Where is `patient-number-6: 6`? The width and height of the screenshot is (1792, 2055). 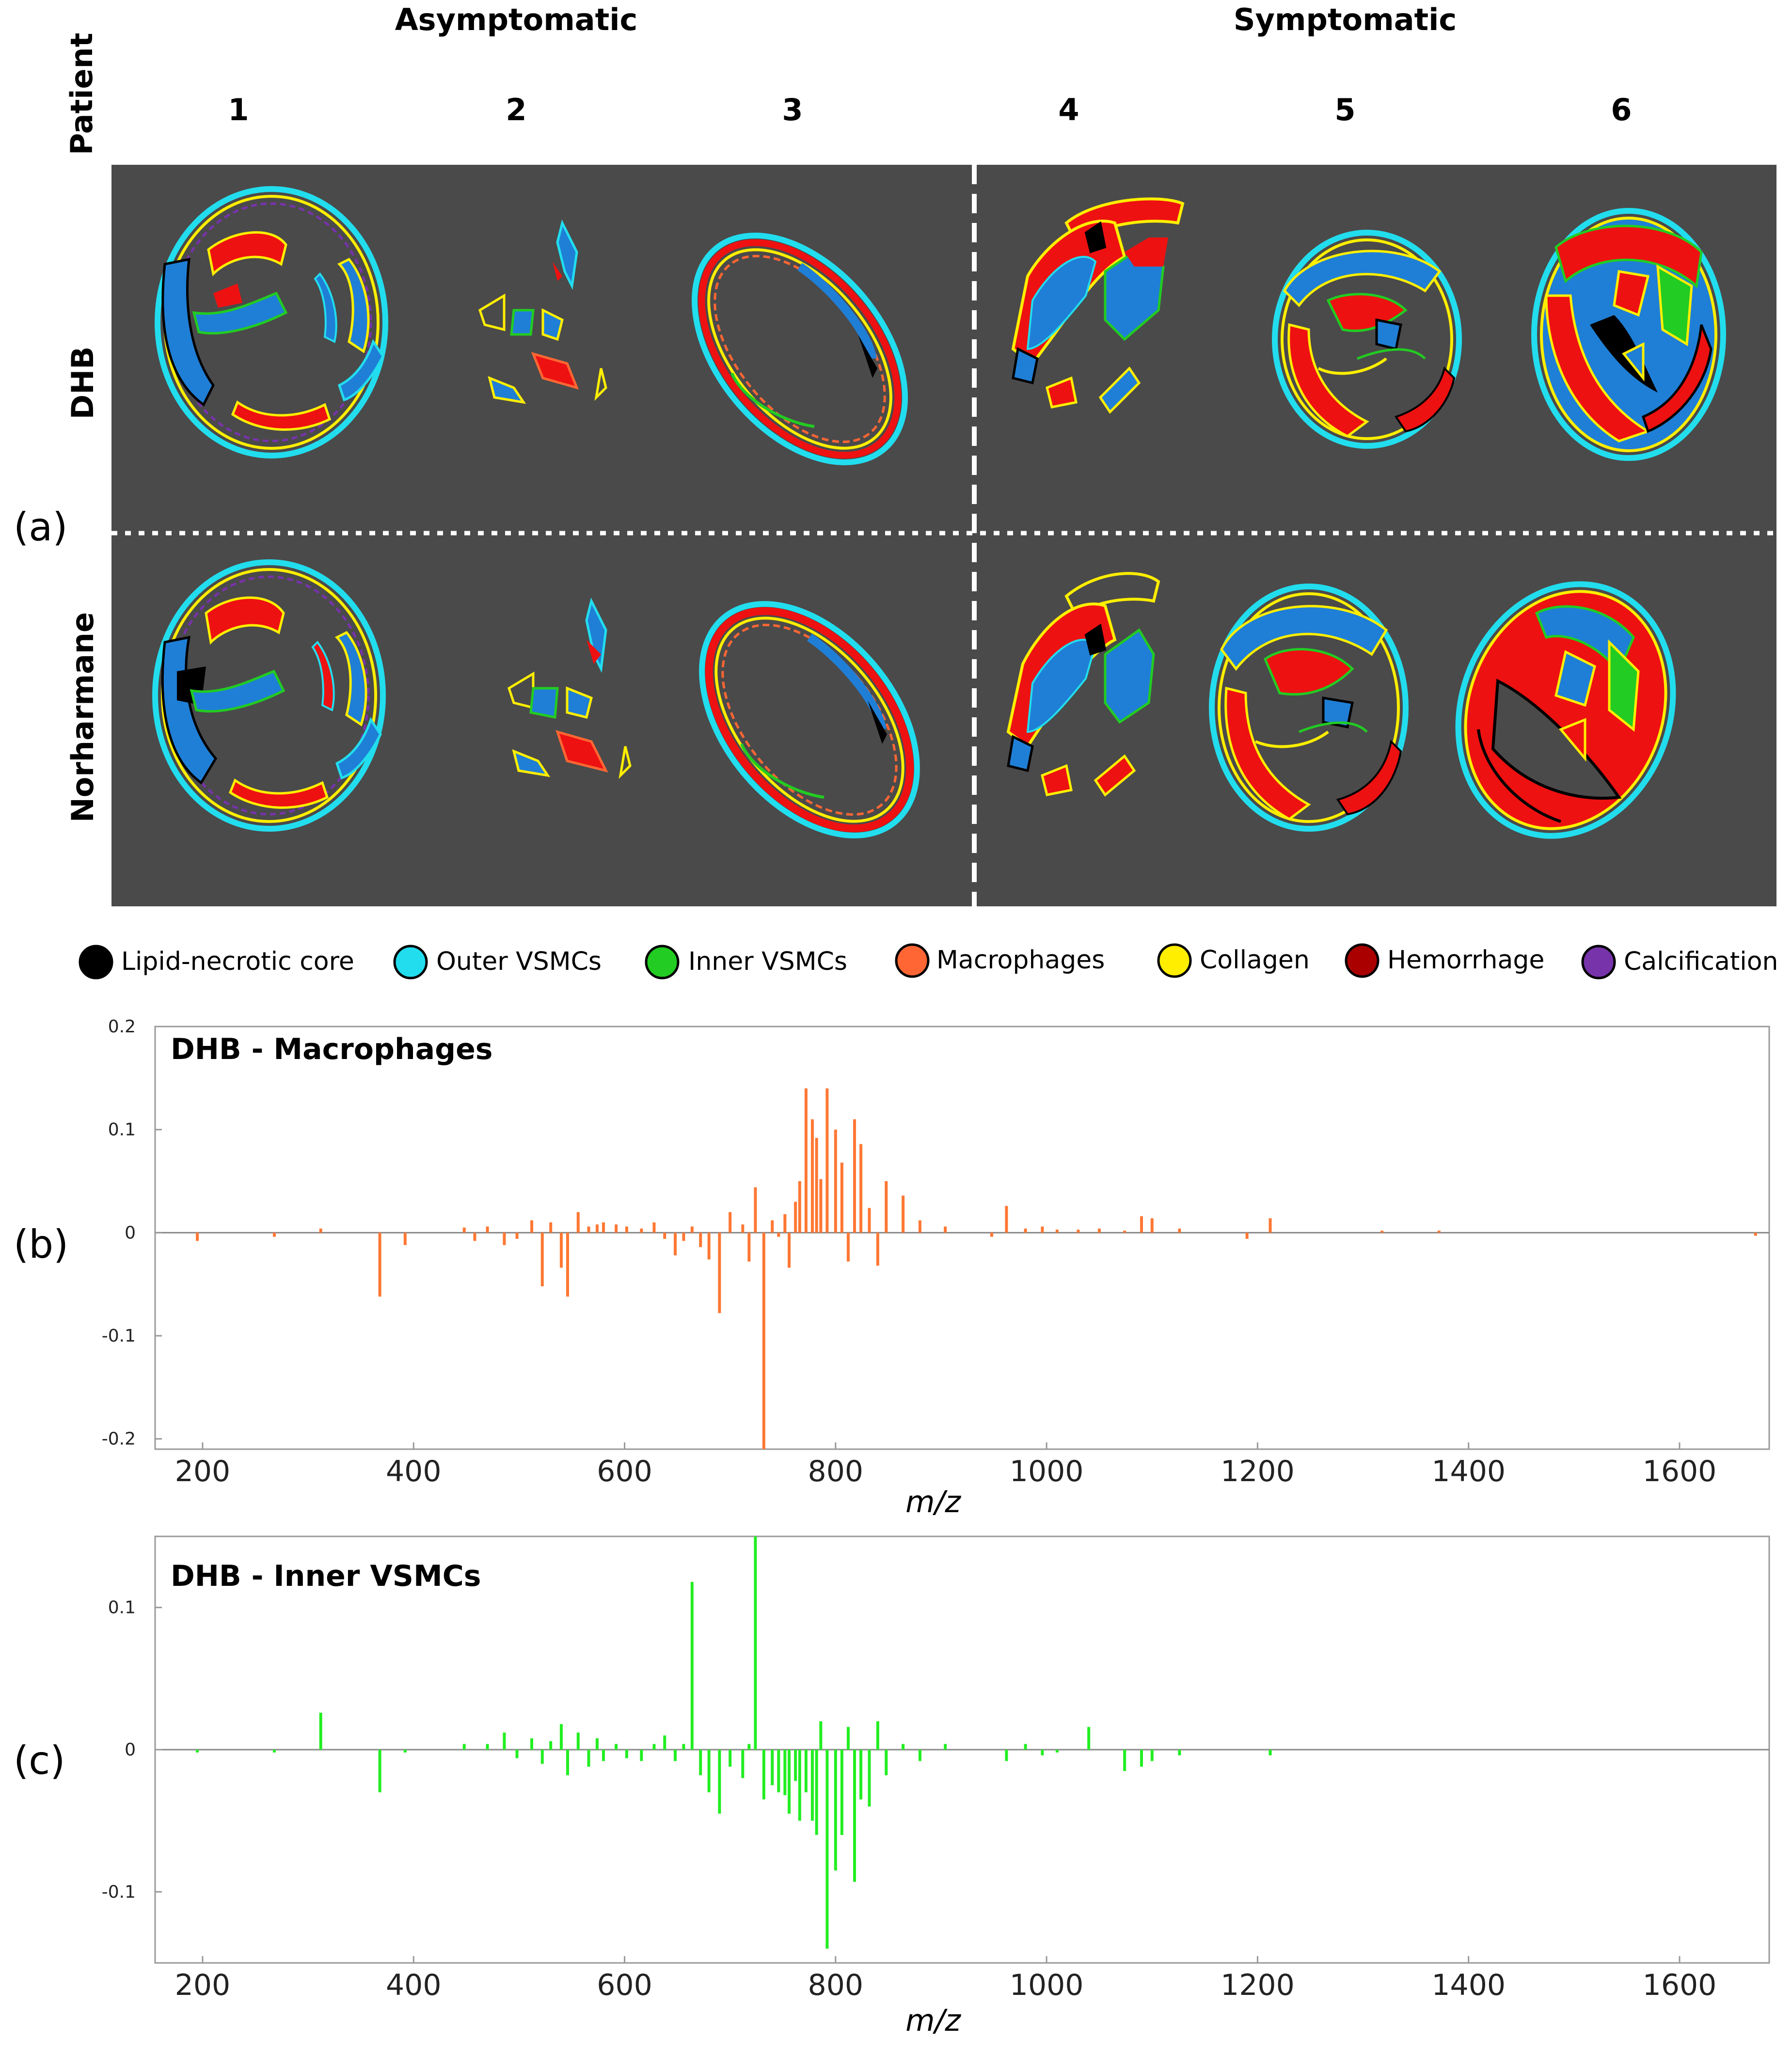 patient-number-6: 6 is located at coordinates (1621, 109).